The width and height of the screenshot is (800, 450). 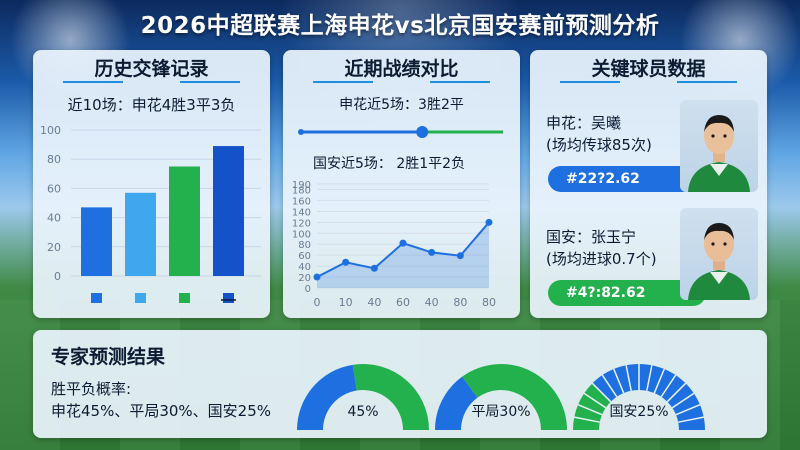 I want to click on guoan-player-badge: #4?:82.62, so click(x=627, y=293).